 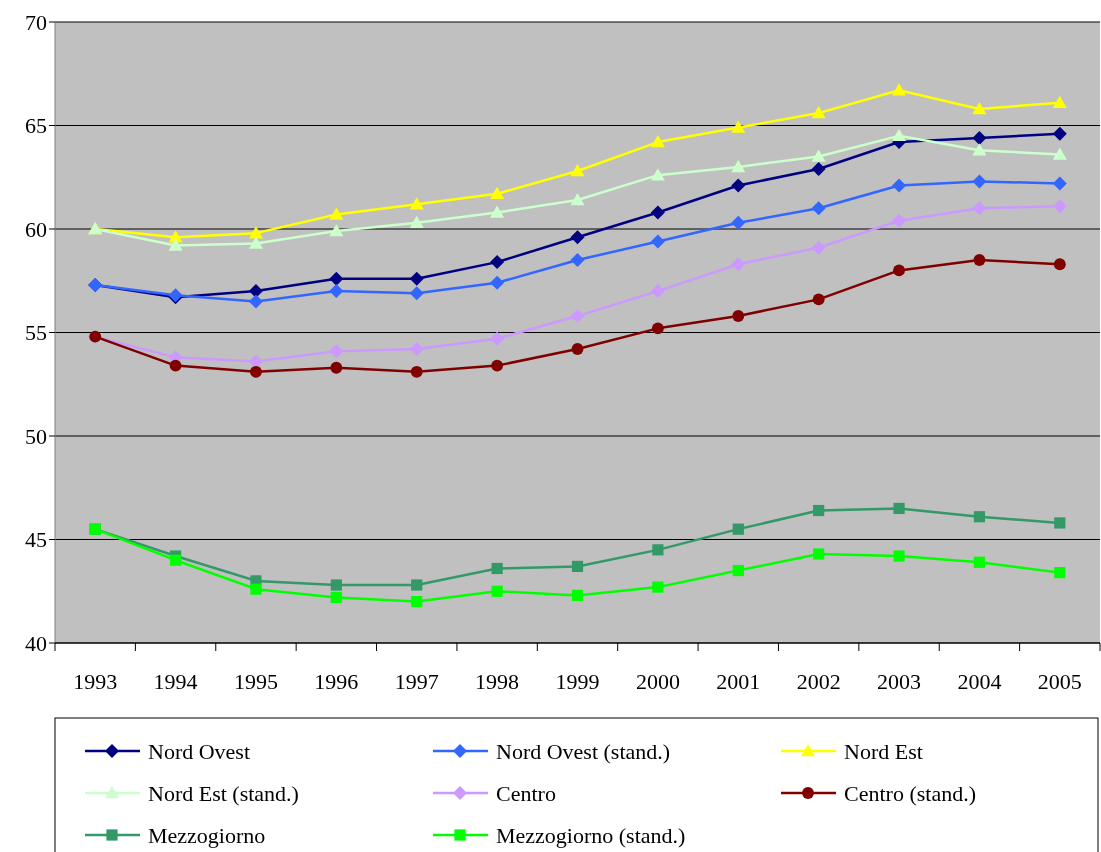 I want to click on x-tick-label: 1996, so click(x=336, y=681).